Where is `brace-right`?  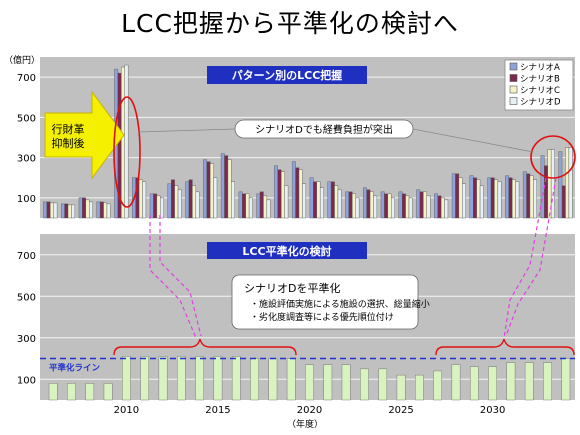 brace-right is located at coordinates (505, 347).